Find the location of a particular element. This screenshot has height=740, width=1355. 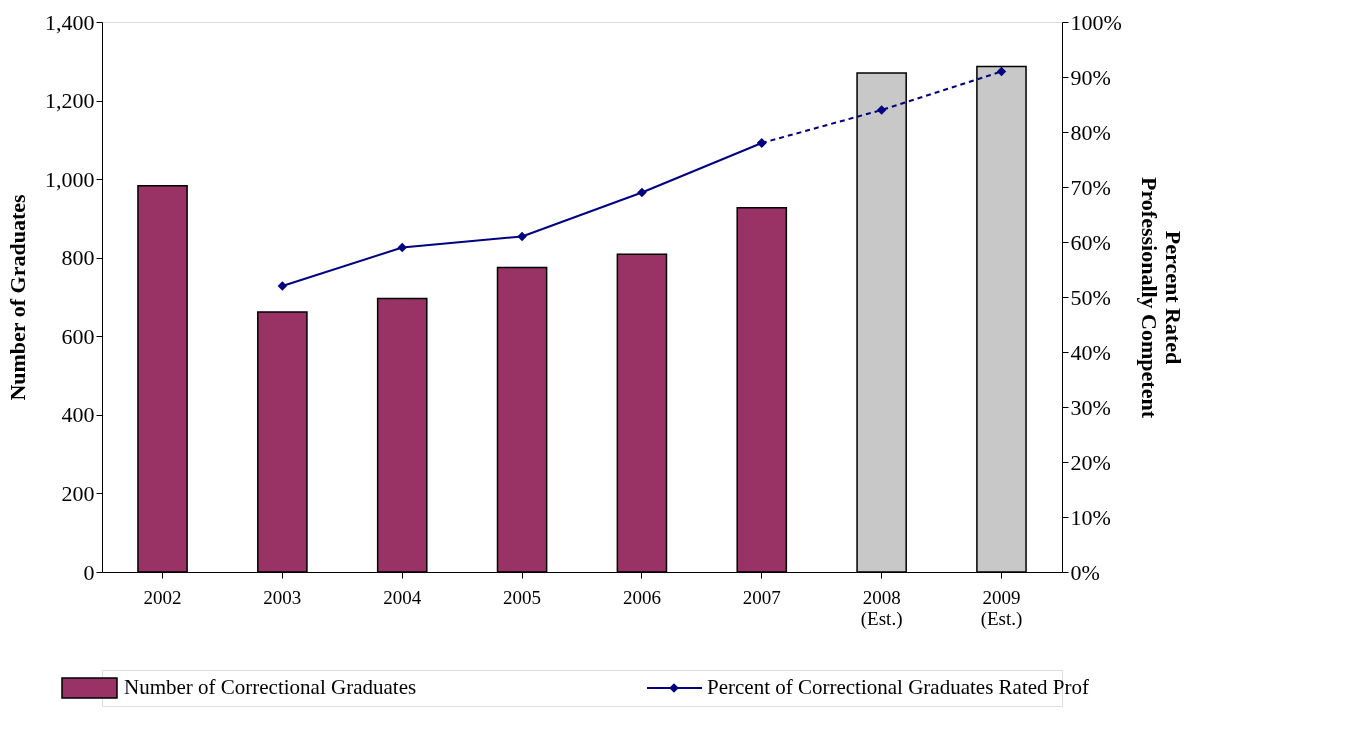

x-tick-label: 2008 (Est.) is located at coordinates (881, 608).